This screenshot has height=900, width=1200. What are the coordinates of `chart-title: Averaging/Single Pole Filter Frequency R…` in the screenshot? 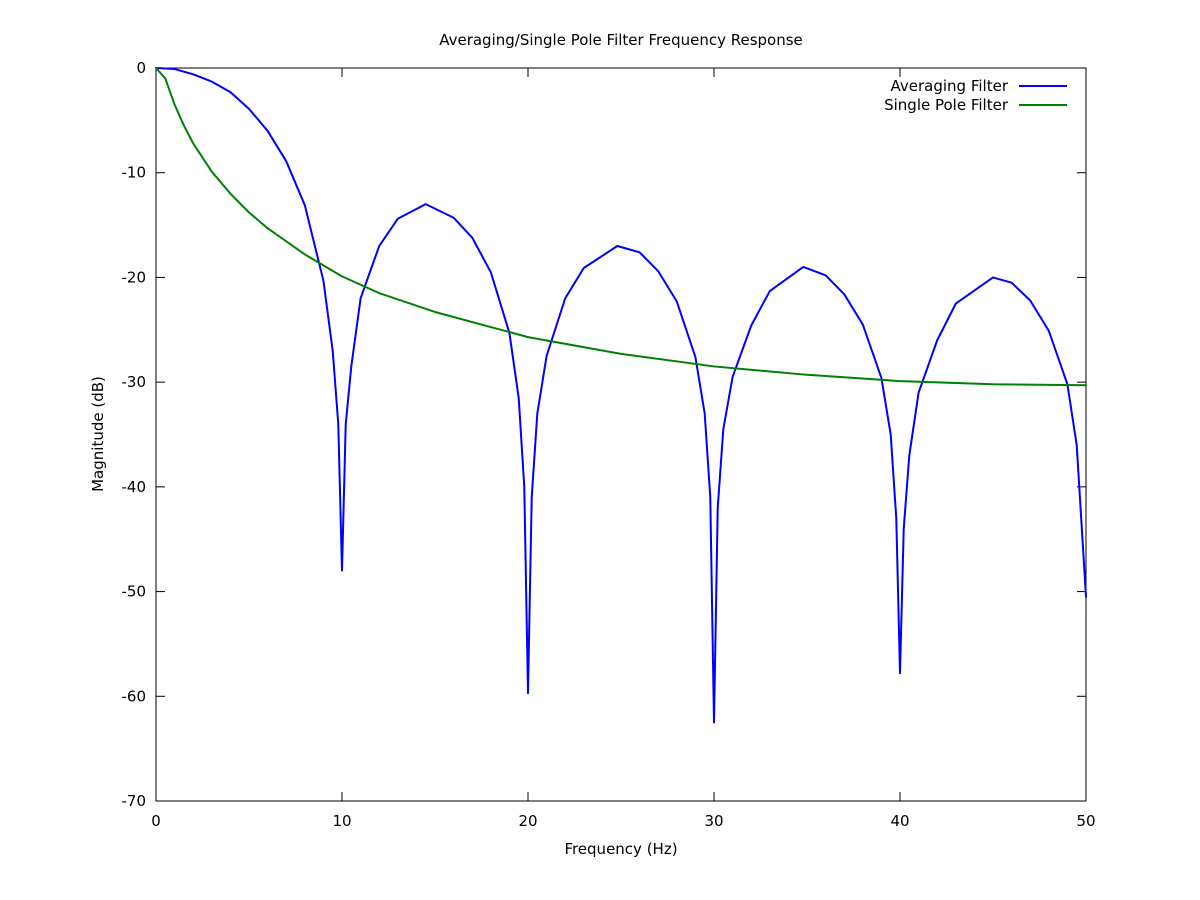 It's located at (621, 40).